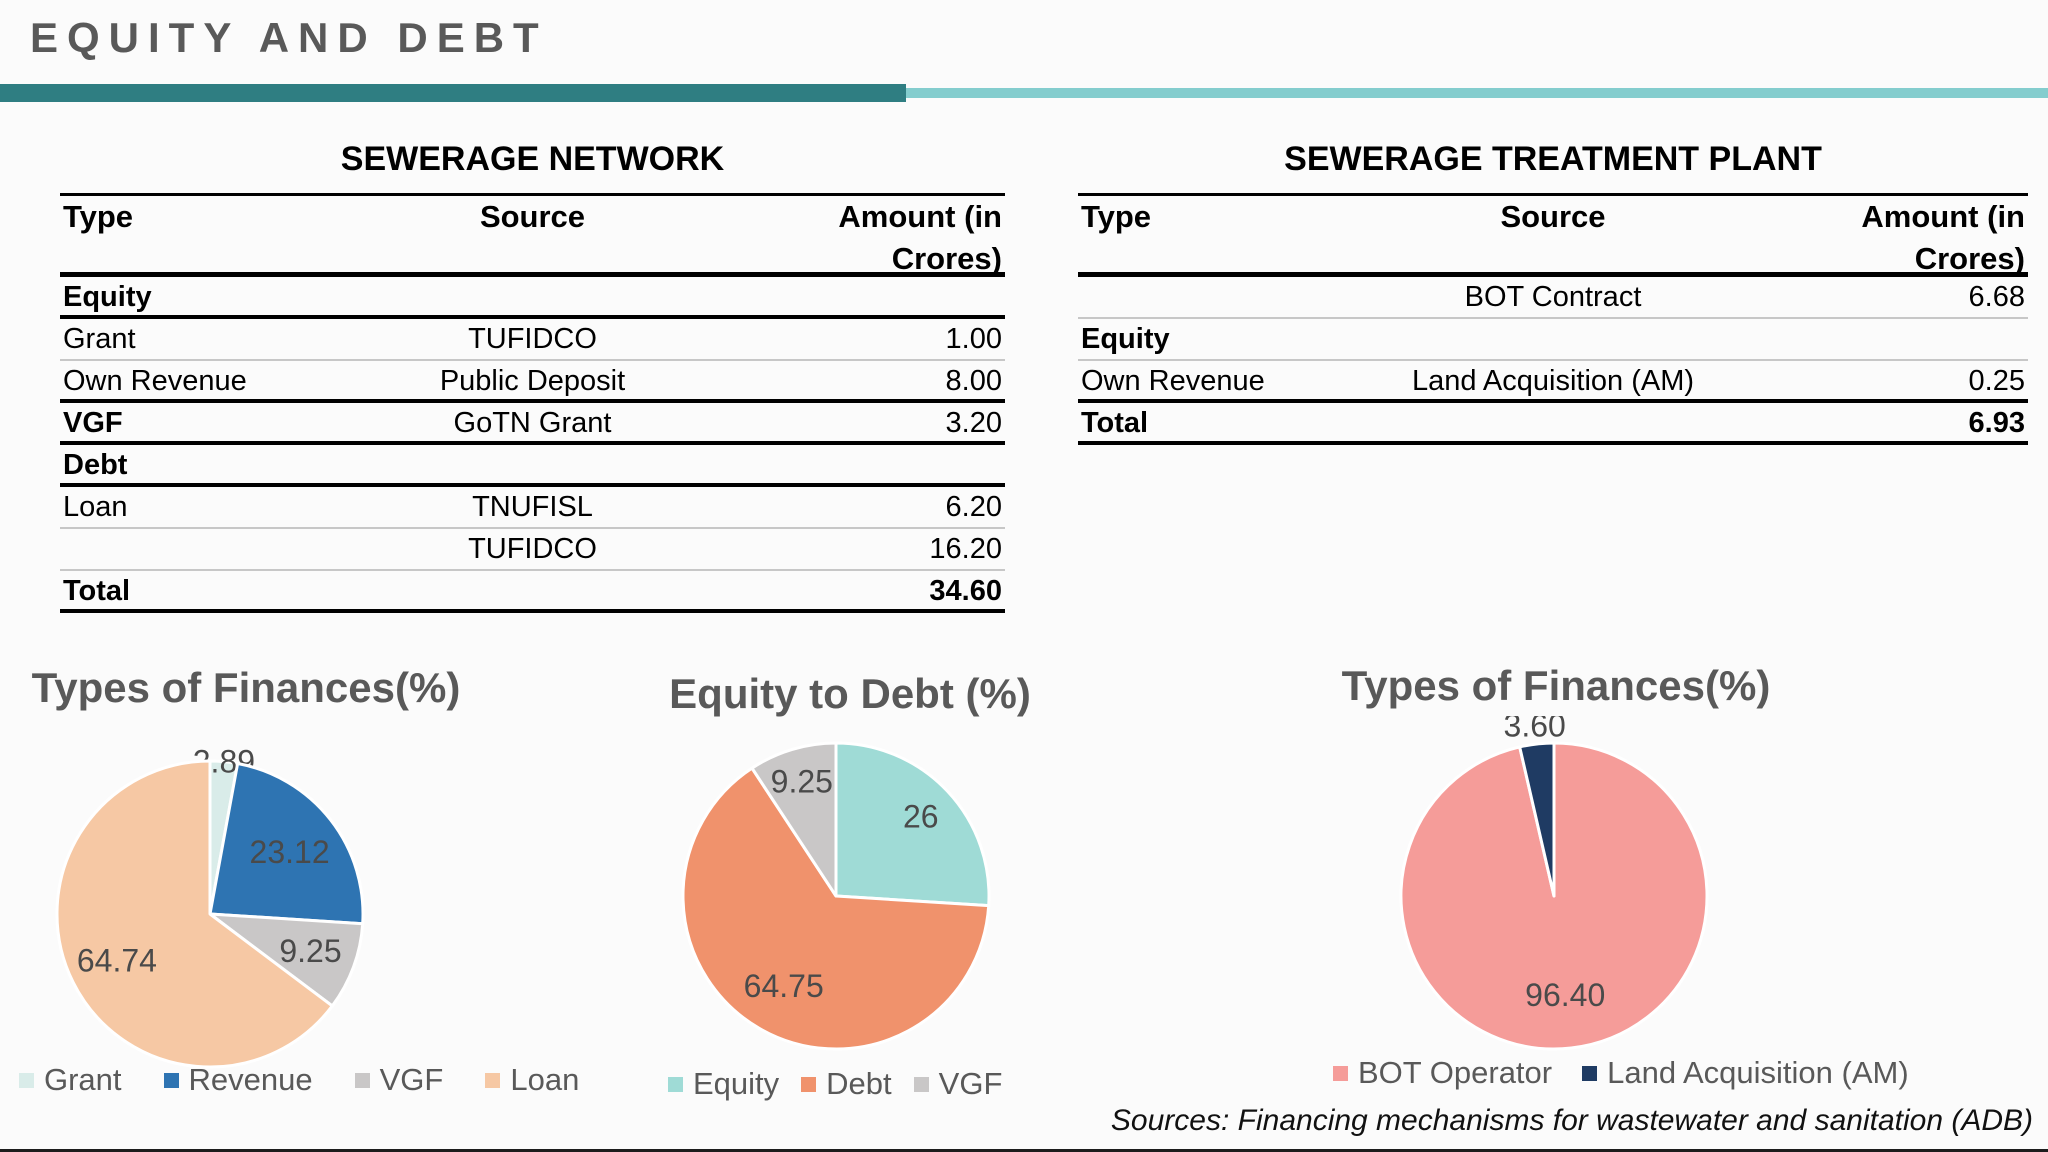 This screenshot has height=1152, width=2048. I want to click on legend-item-loan: Loan, so click(532, 1080).